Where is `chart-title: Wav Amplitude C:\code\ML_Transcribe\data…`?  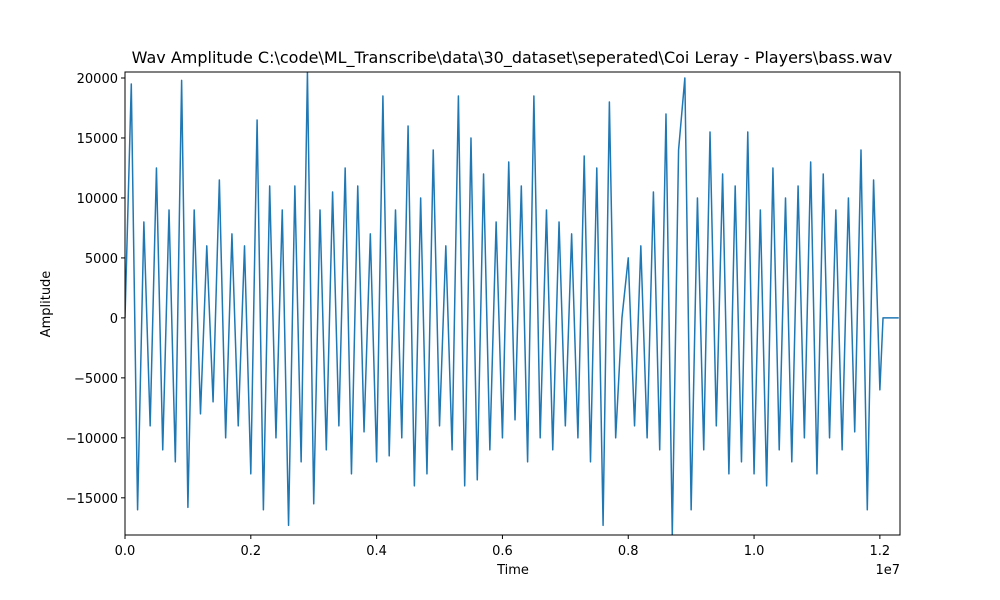 chart-title: Wav Amplitude C:\code\ML_Transcribe\data… is located at coordinates (512, 58).